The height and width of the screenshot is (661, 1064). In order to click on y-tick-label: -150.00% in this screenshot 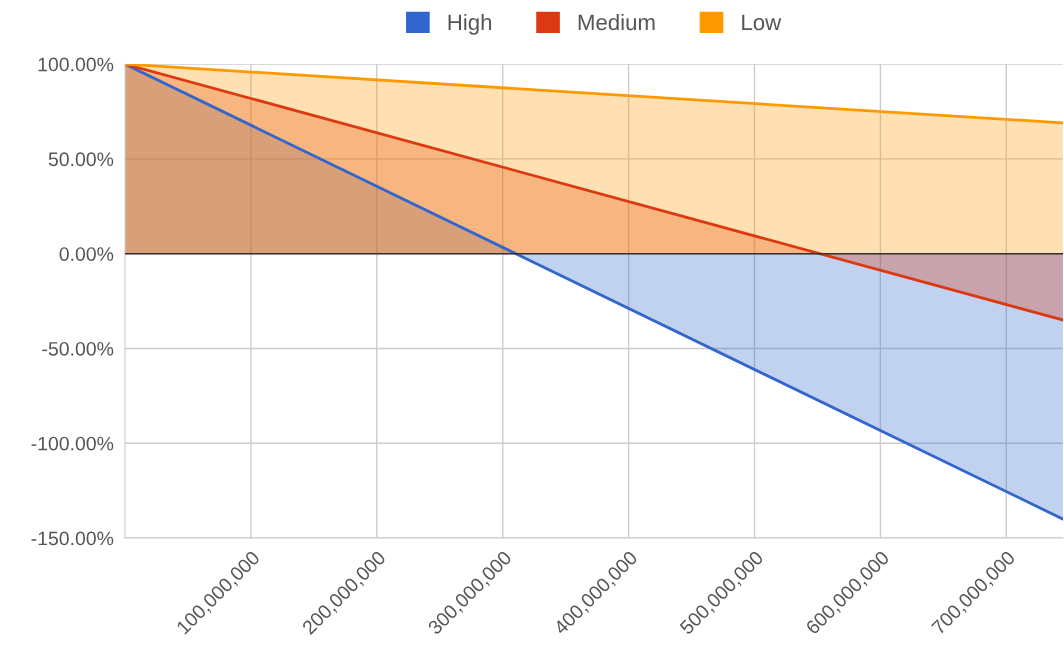, I will do `click(72, 538)`.